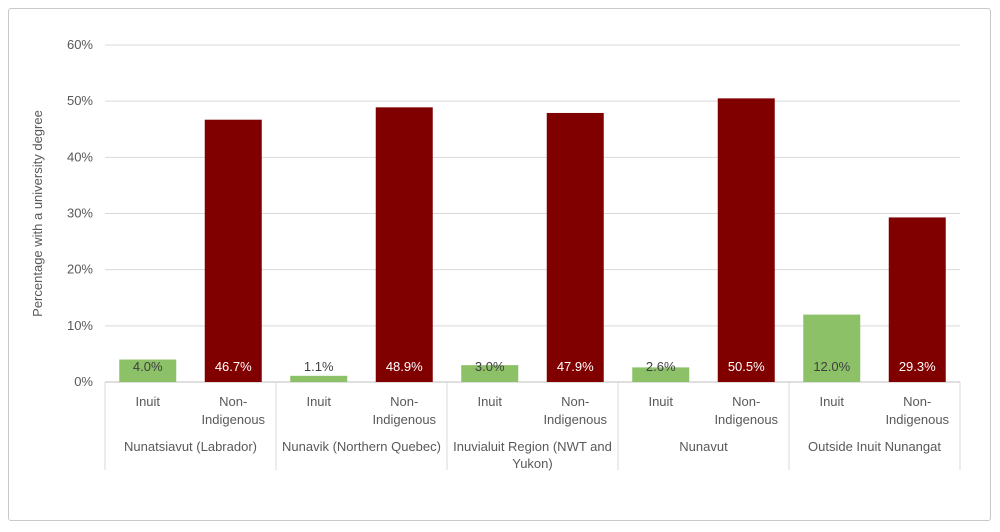  I want to click on group-label: Yukon), so click(532, 463).